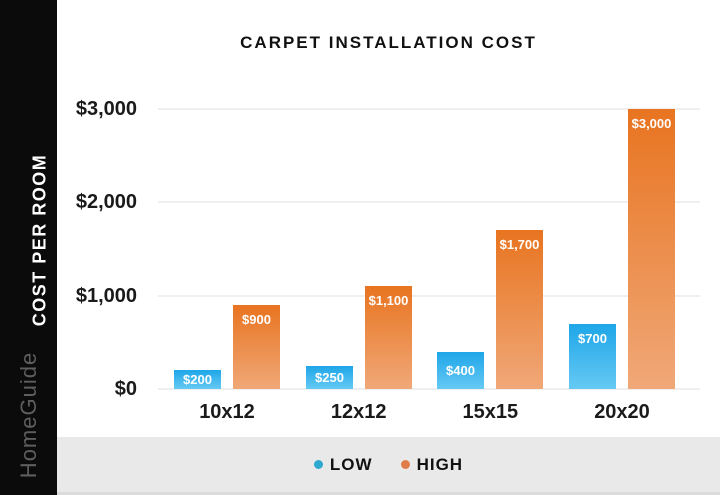  What do you see at coordinates (622, 412) in the screenshot?
I see `x-tick-label-20x20: 20x20` at bounding box center [622, 412].